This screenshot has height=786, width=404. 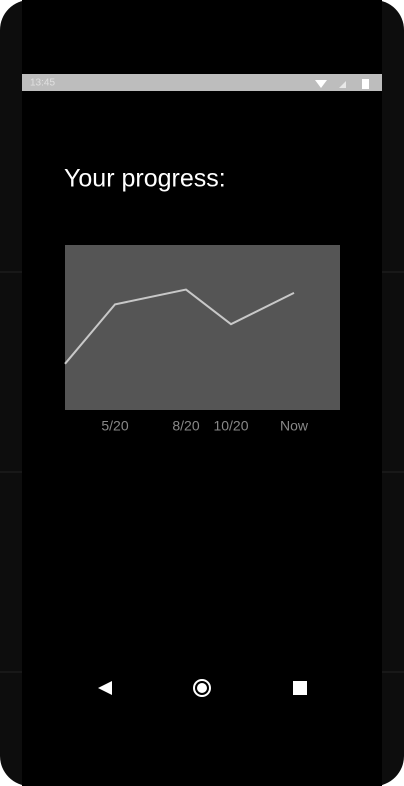 I want to click on chart-area, so click(x=202, y=327).